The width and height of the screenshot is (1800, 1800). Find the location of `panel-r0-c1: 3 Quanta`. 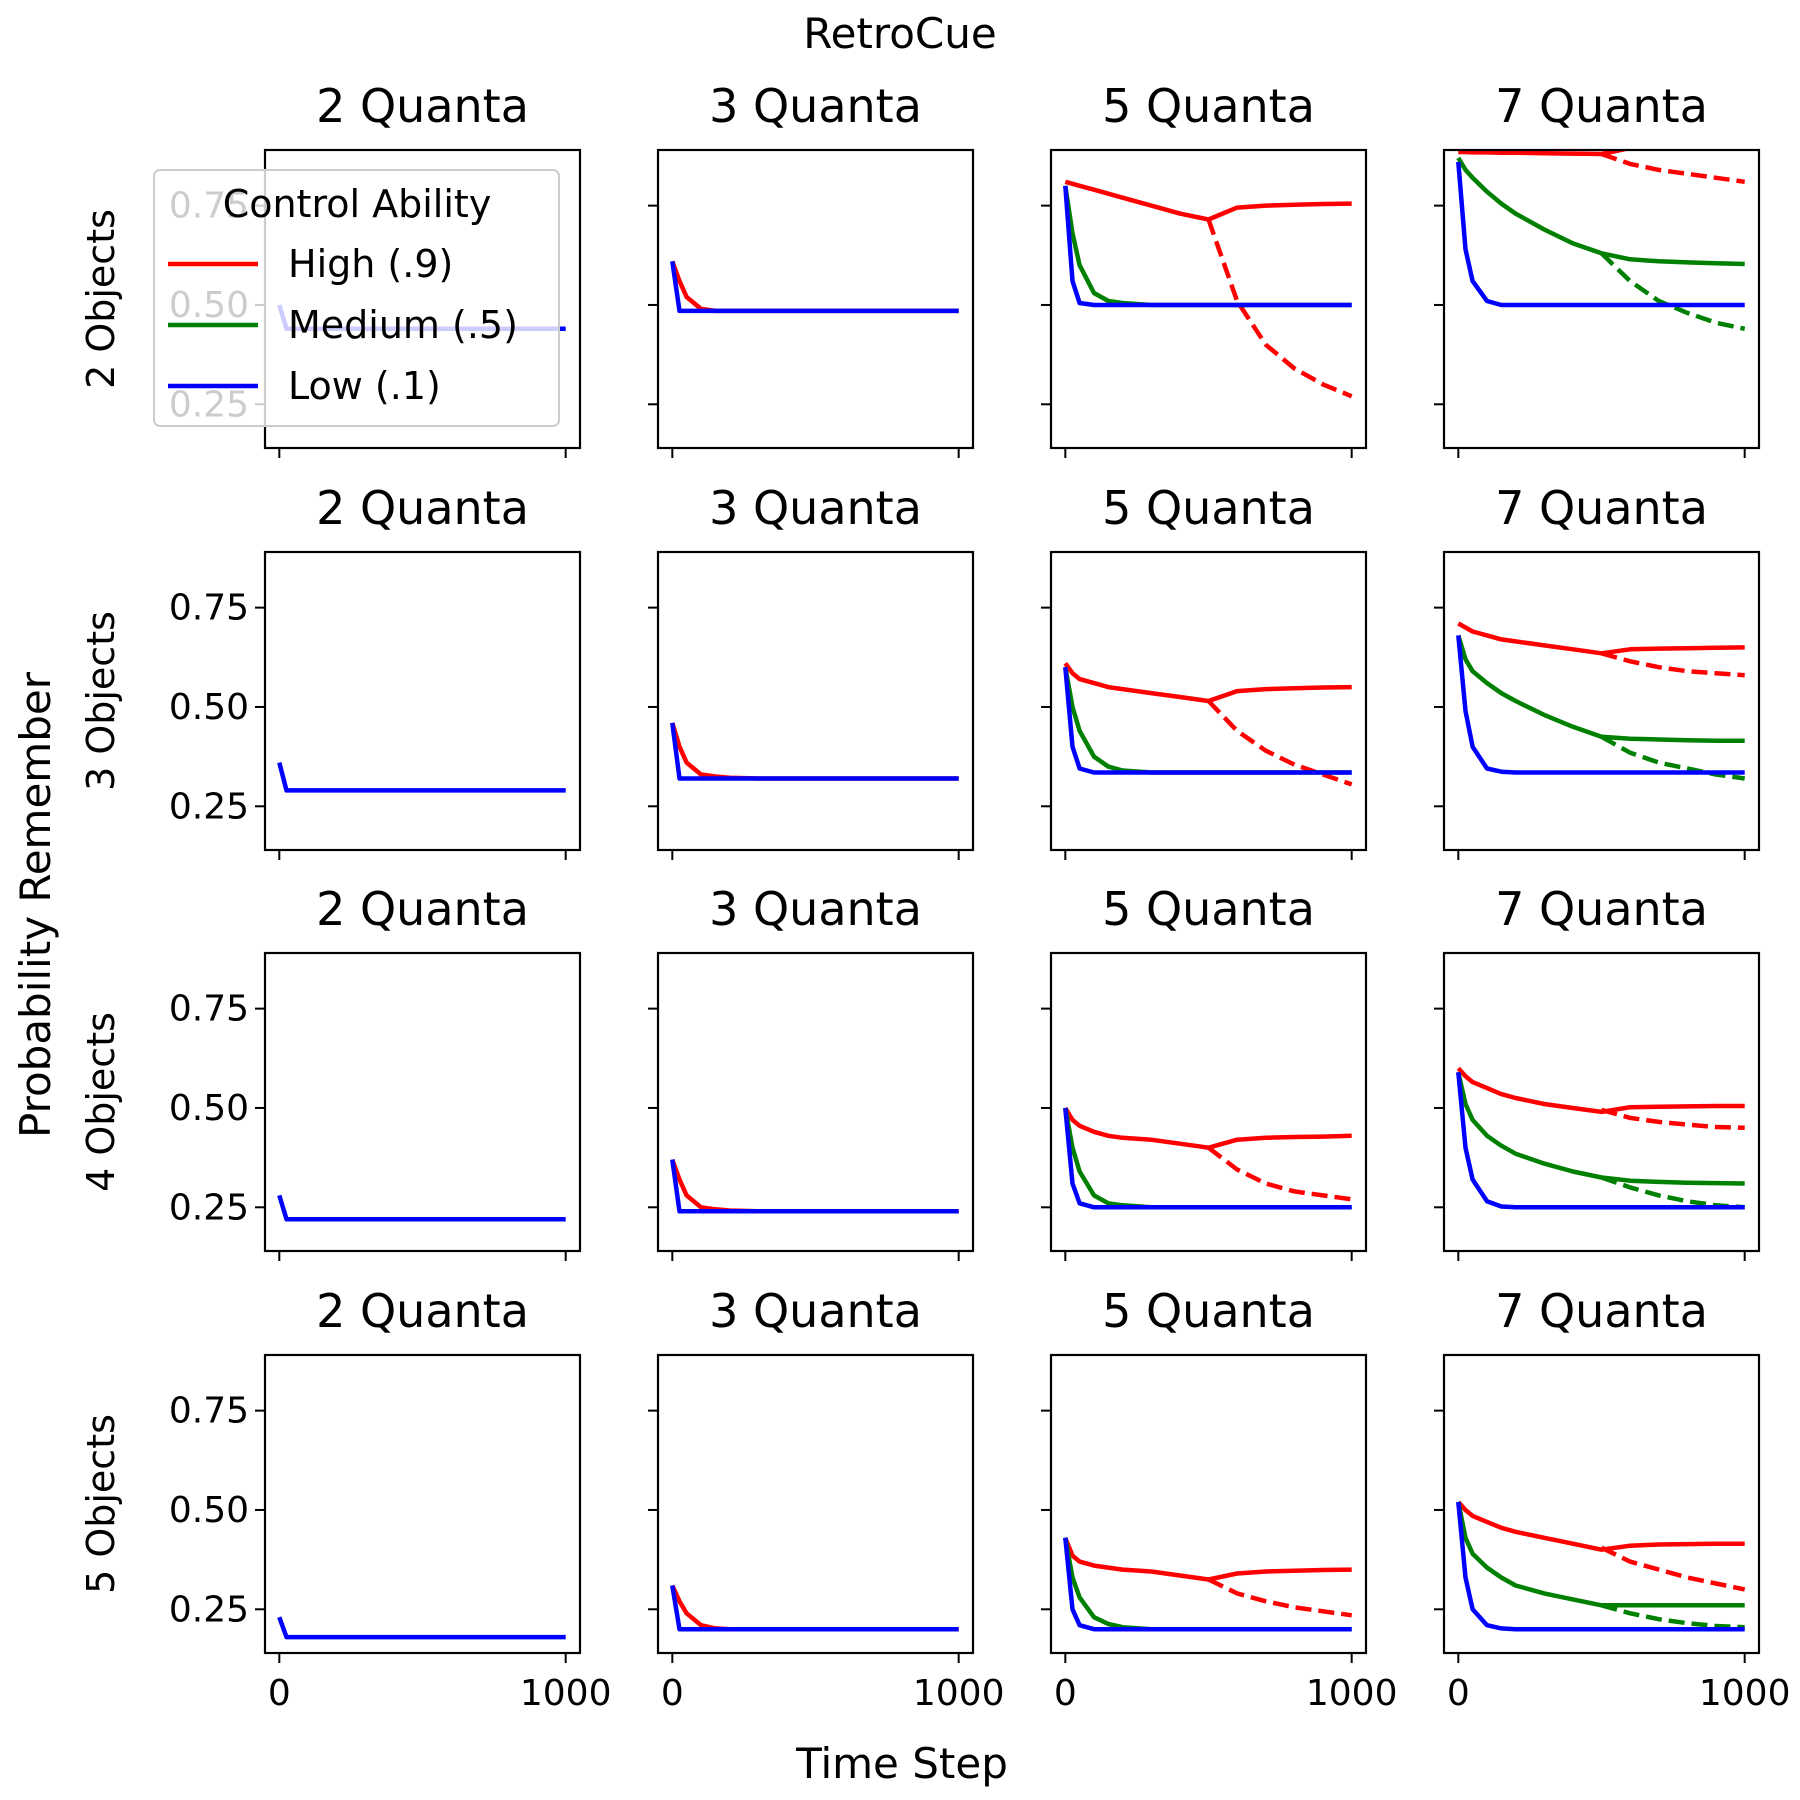

panel-r0-c1: 3 Quanta is located at coordinates (811, 268).